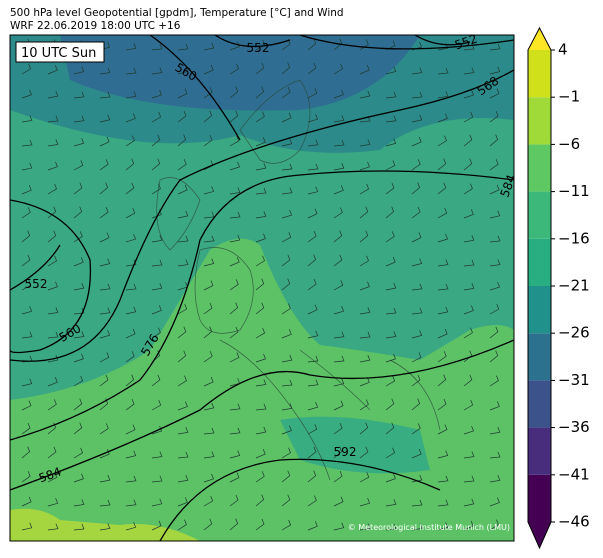  What do you see at coordinates (574, 238) in the screenshot?
I see `colorbar-tick-label: −16` at bounding box center [574, 238].